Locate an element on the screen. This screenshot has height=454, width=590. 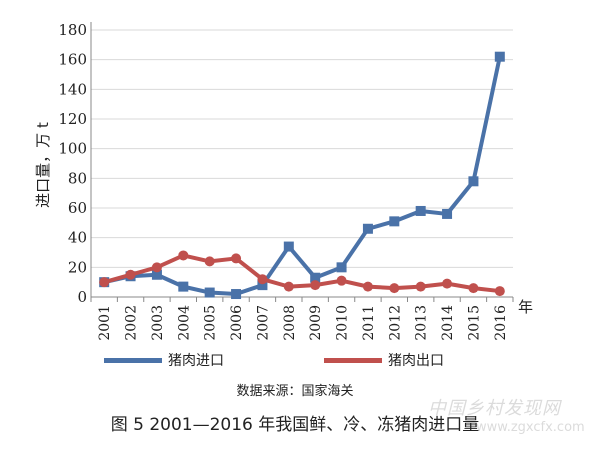
x-tick-label: 2012 is located at coordinates (395, 323).